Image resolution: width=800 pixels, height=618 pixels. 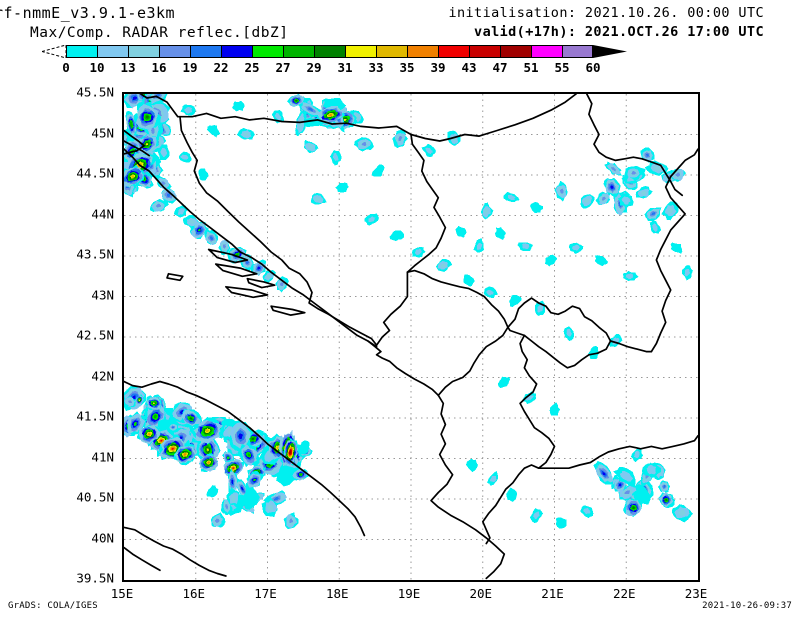 I want to click on model-title: rf-nmmE_v3.9.1-e3km, so click(x=88, y=13).